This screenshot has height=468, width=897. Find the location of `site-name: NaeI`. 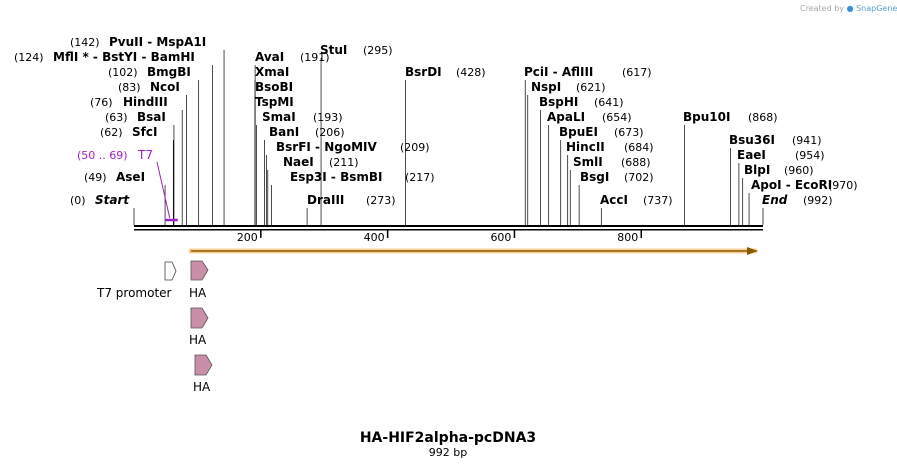

site-name: NaeI is located at coordinates (298, 162).